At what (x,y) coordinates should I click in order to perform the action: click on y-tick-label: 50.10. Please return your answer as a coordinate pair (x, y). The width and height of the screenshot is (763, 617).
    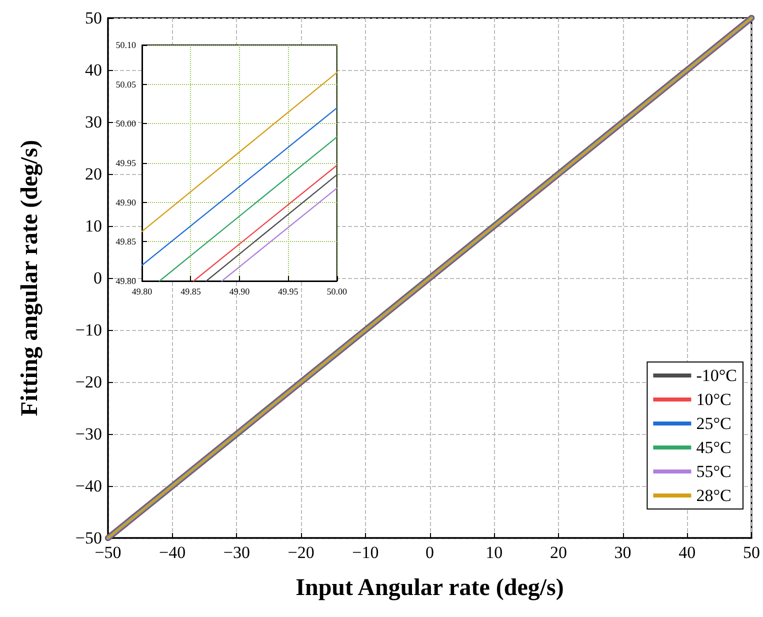
    Looking at the image, I should click on (126, 45).